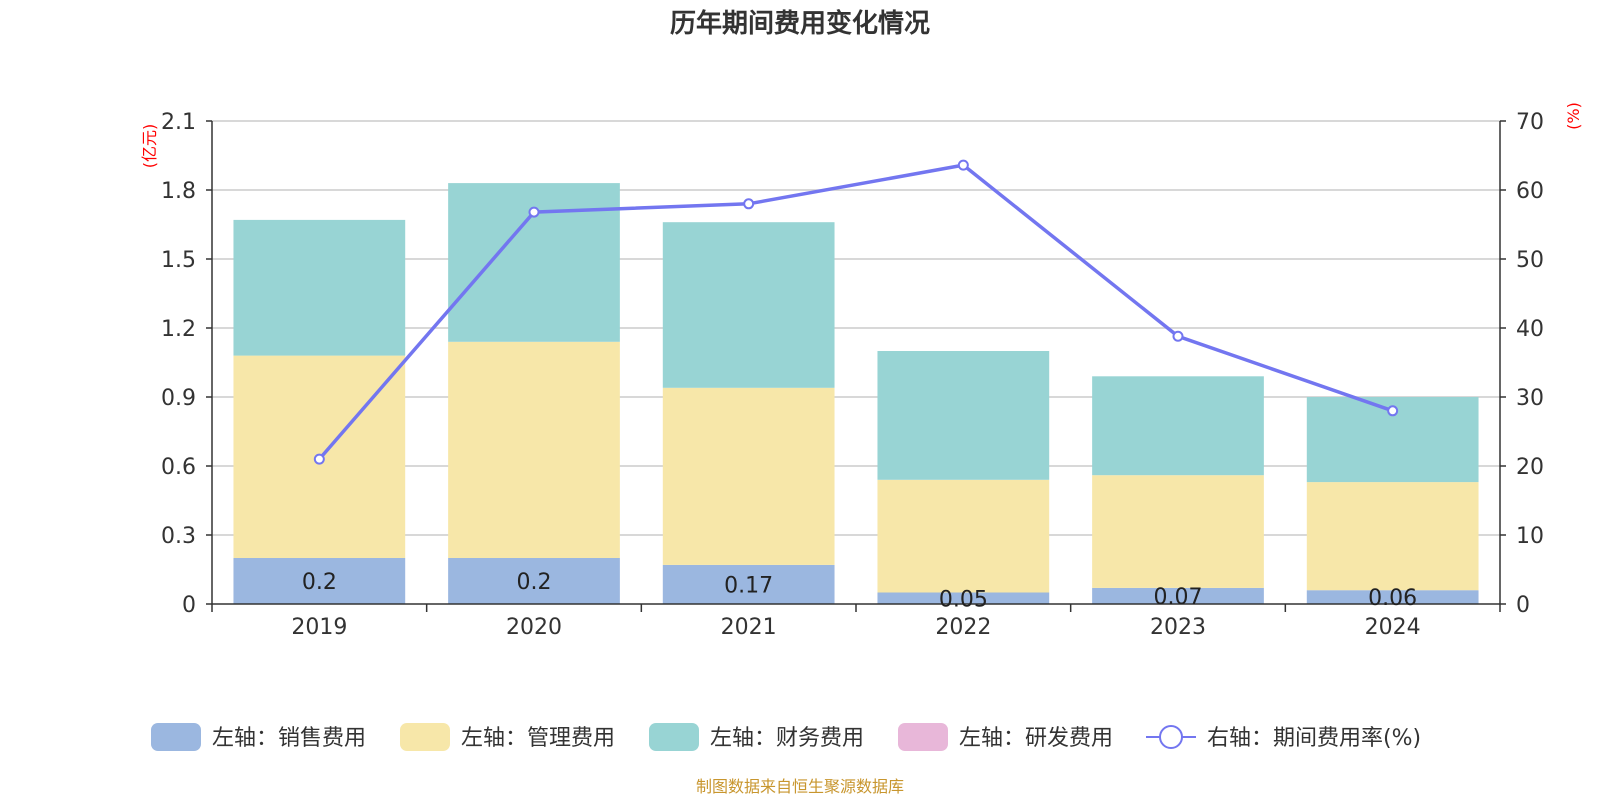 The image size is (1600, 800). I want to click on bar-3-2022, so click(963, 415).